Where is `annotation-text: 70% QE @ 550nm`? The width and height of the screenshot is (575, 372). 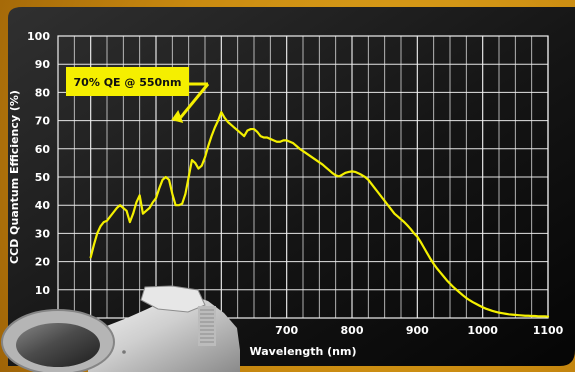
annotation-text: 70% QE @ 550nm is located at coordinates (128, 82).